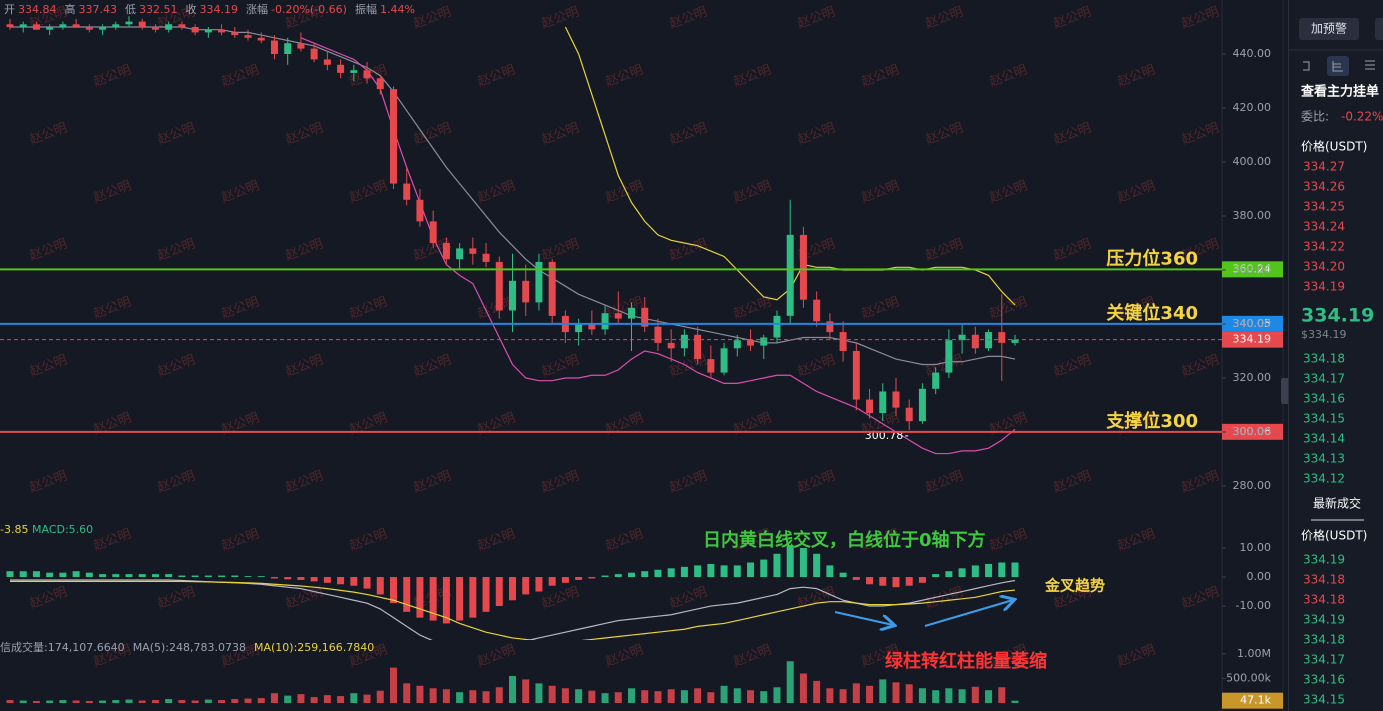 The width and height of the screenshot is (1383, 711). I want to click on button, so click(1379, 29).